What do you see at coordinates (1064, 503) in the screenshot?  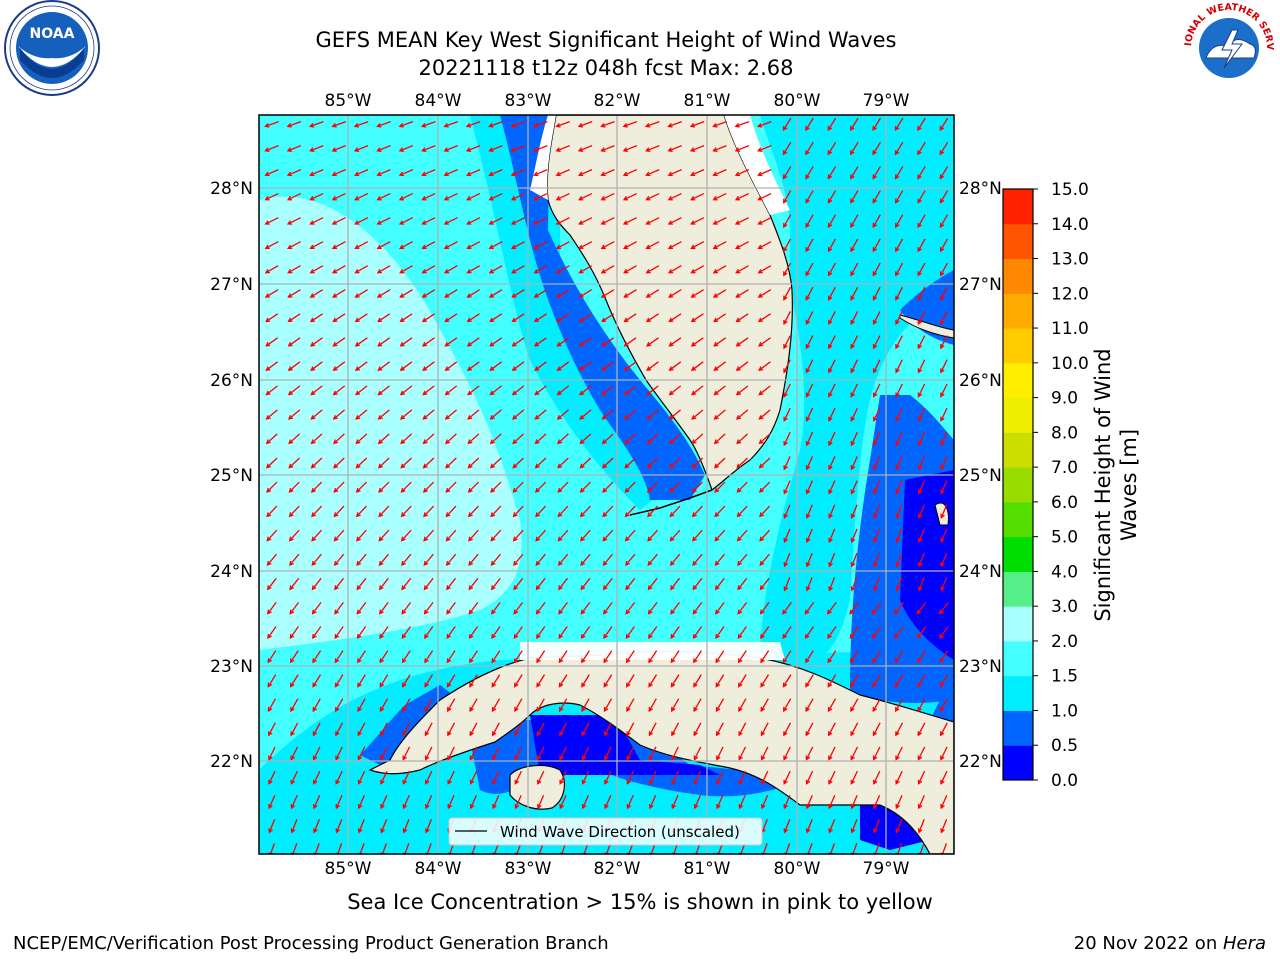 I see `colorbar-tick-label: 6.0` at bounding box center [1064, 503].